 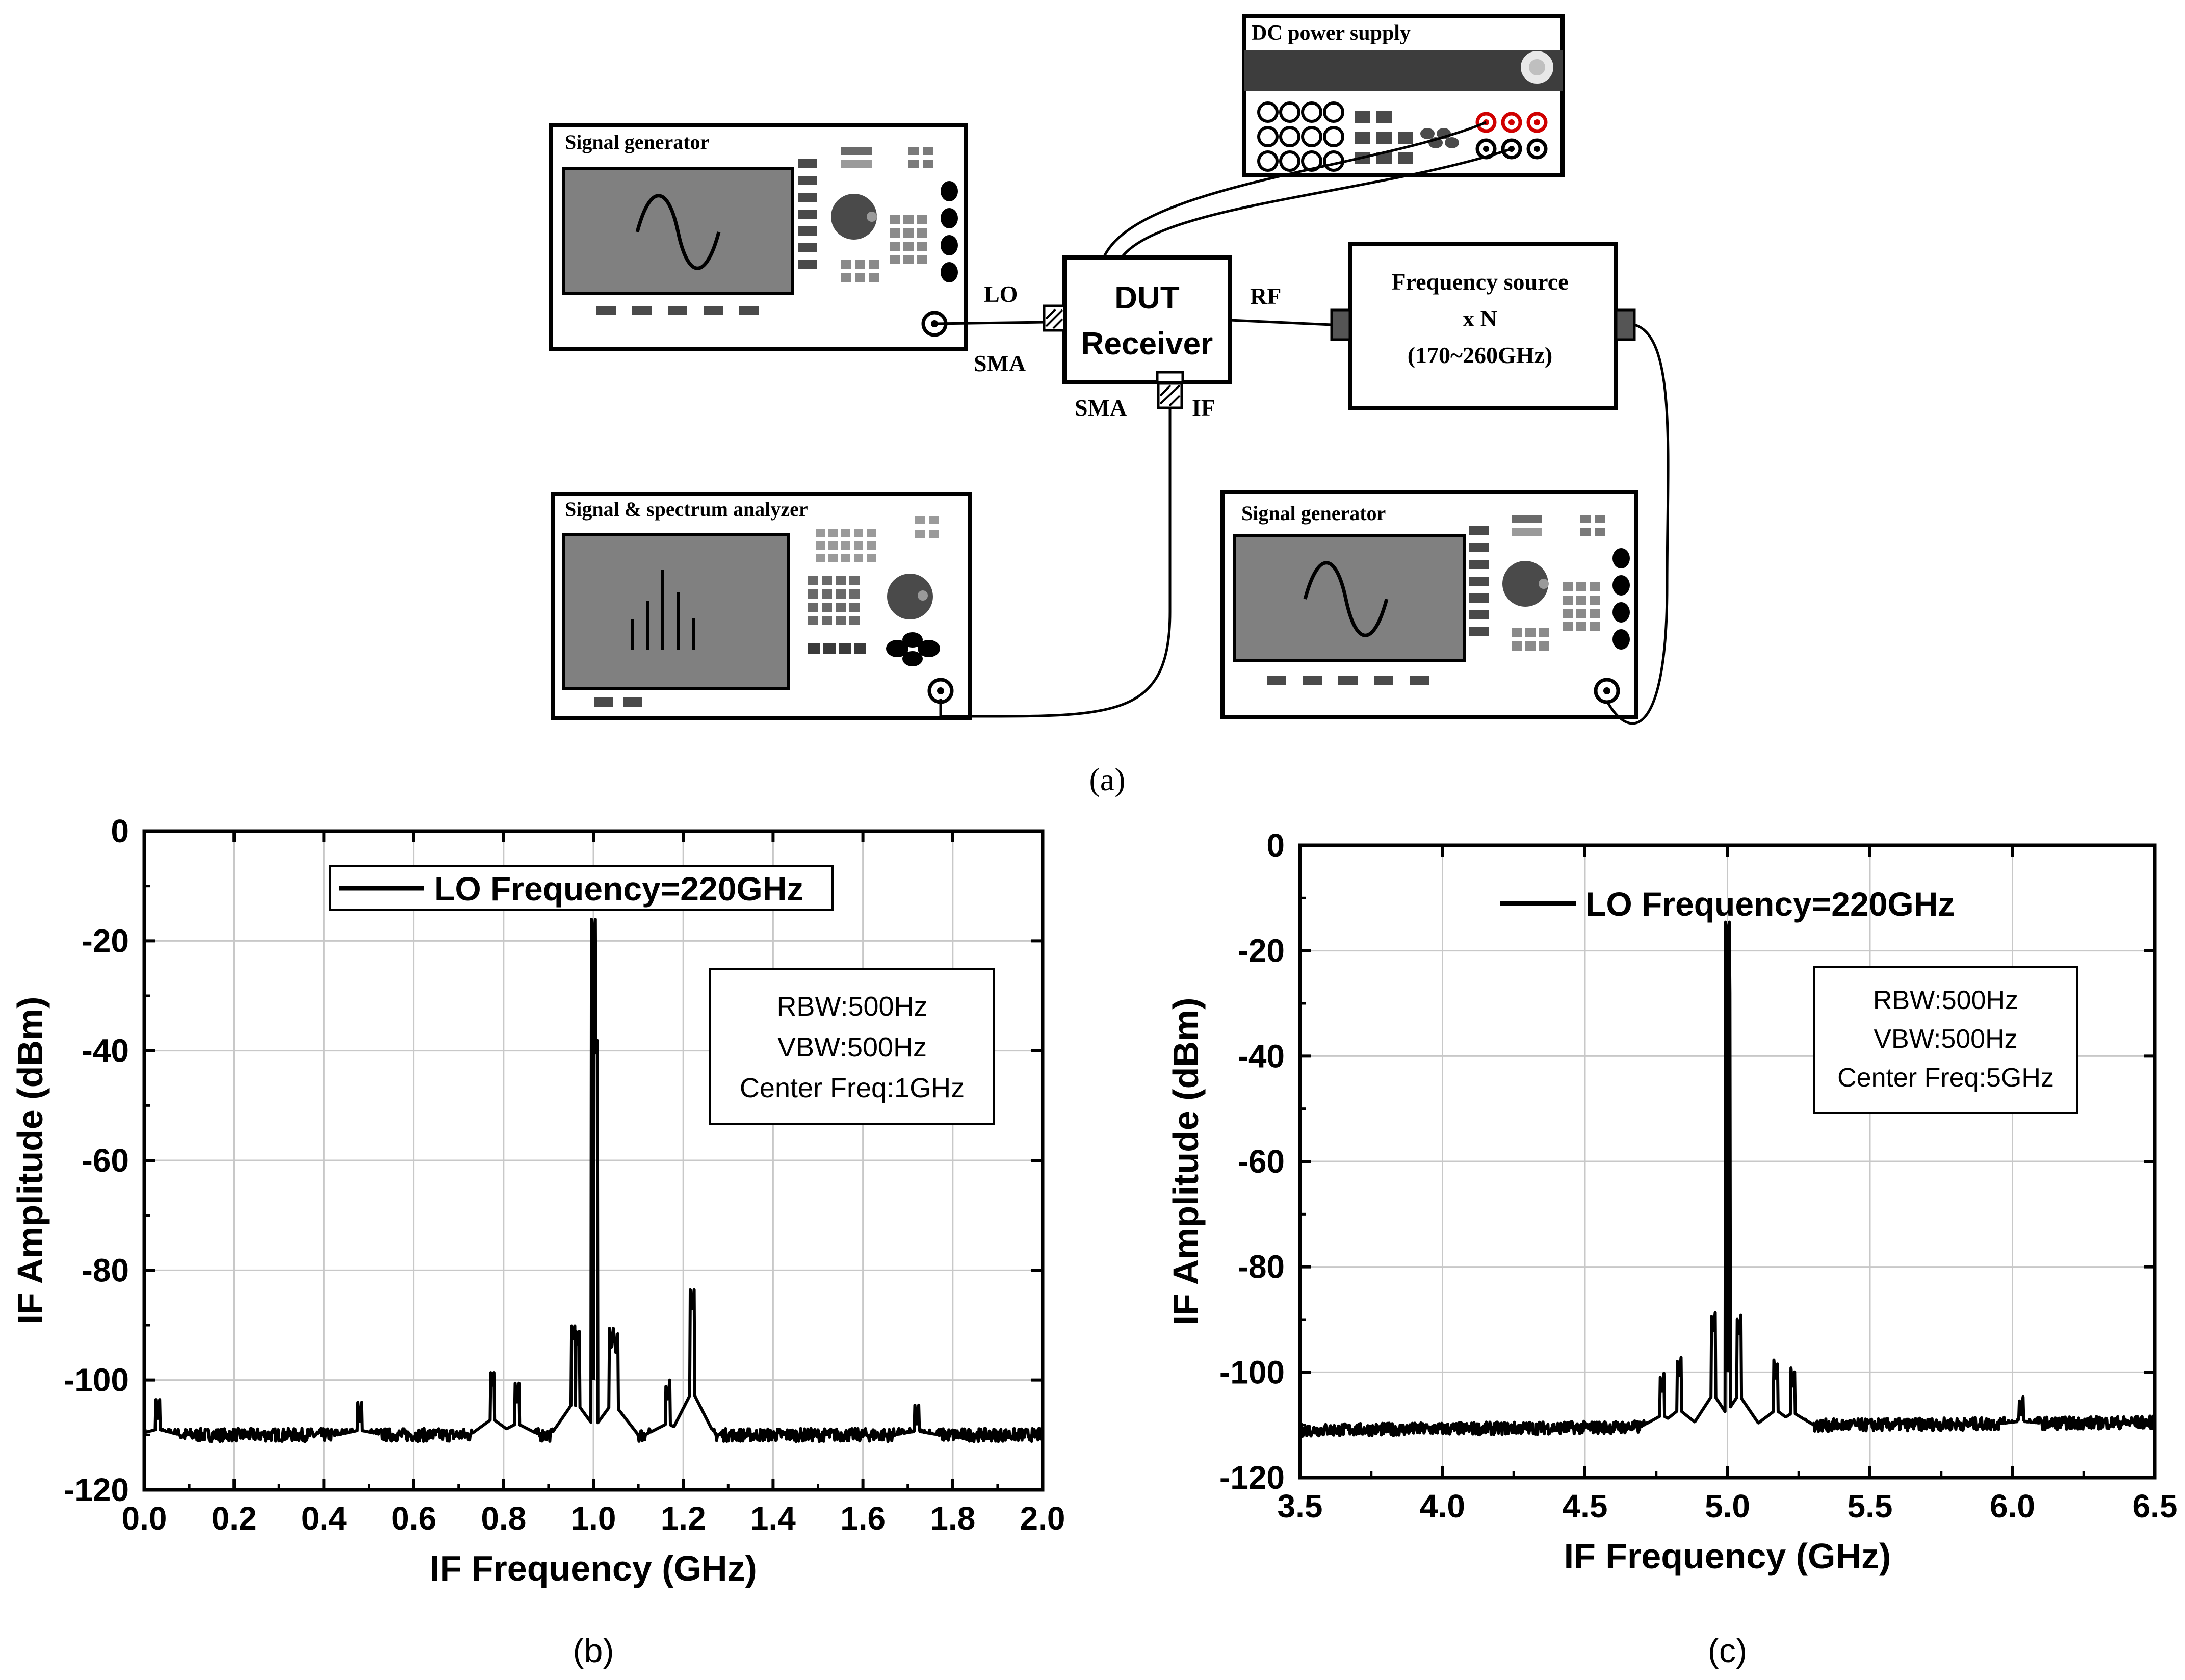 What do you see at coordinates (1147, 343) in the screenshot?
I see `dut-label-line2: Receiver` at bounding box center [1147, 343].